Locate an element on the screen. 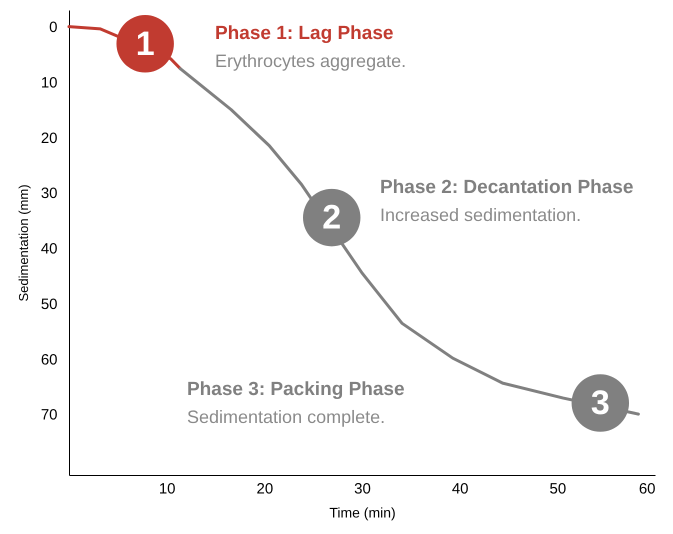 The image size is (673, 534). annotation: 2 is located at coordinates (332, 217).